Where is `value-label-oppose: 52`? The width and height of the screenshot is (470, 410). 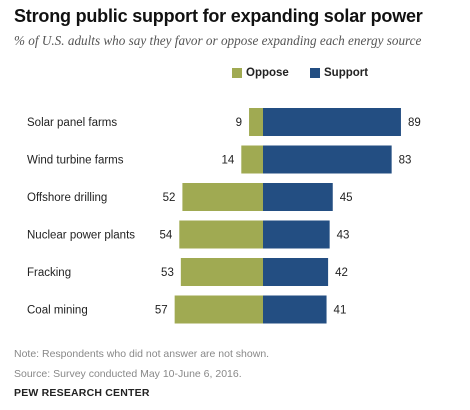
value-label-oppose: 52 is located at coordinates (169, 198).